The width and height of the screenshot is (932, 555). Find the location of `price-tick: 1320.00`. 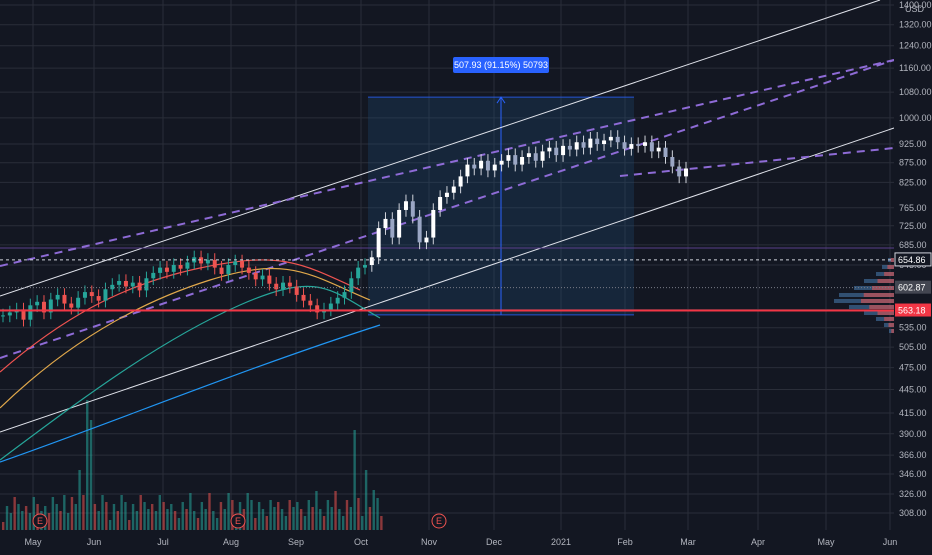

price-tick: 1320.00 is located at coordinates (915, 25).